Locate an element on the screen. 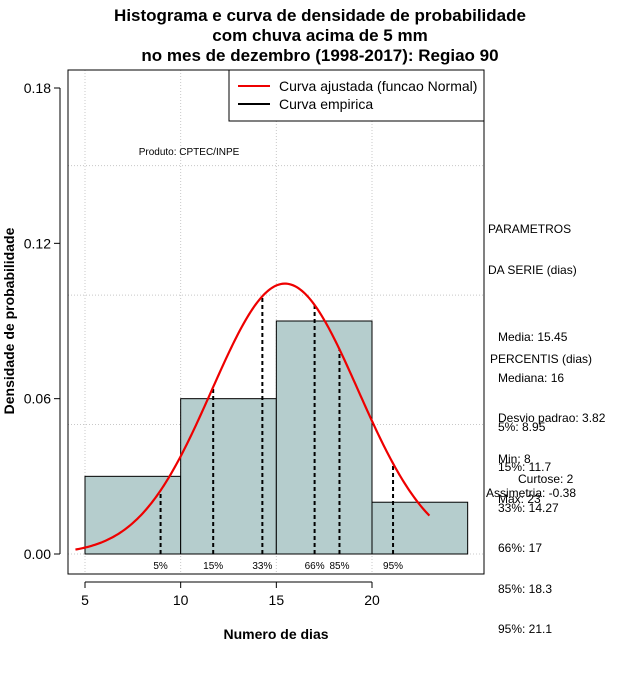 The height and width of the screenshot is (677, 640). stat-mediana: Mediana: 16 is located at coordinates (531, 377).